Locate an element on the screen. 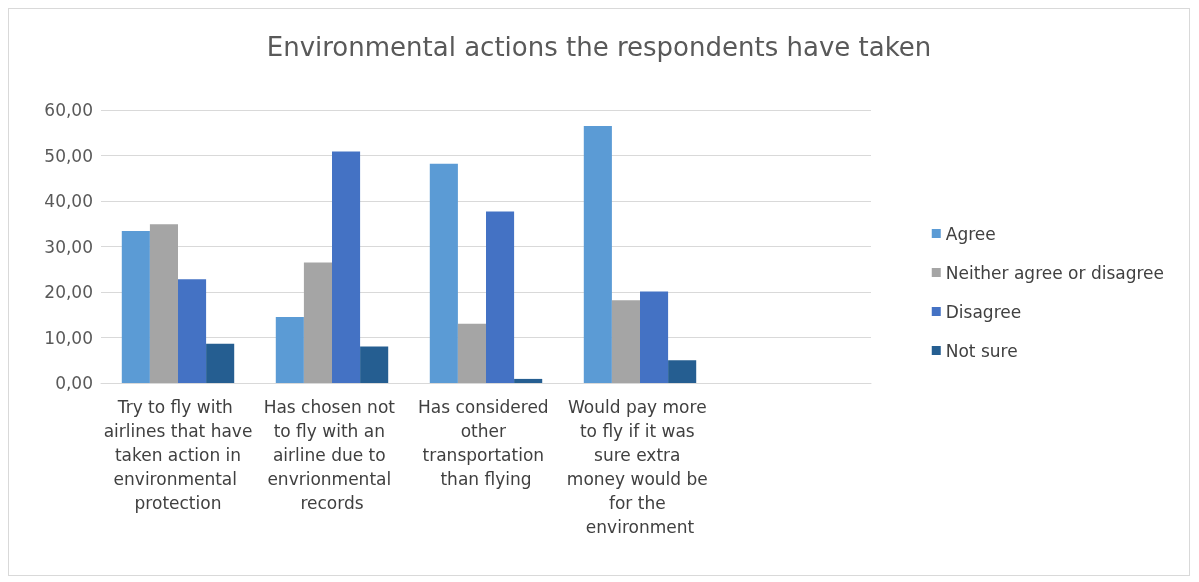  legend-label: Agree is located at coordinates (970, 233).